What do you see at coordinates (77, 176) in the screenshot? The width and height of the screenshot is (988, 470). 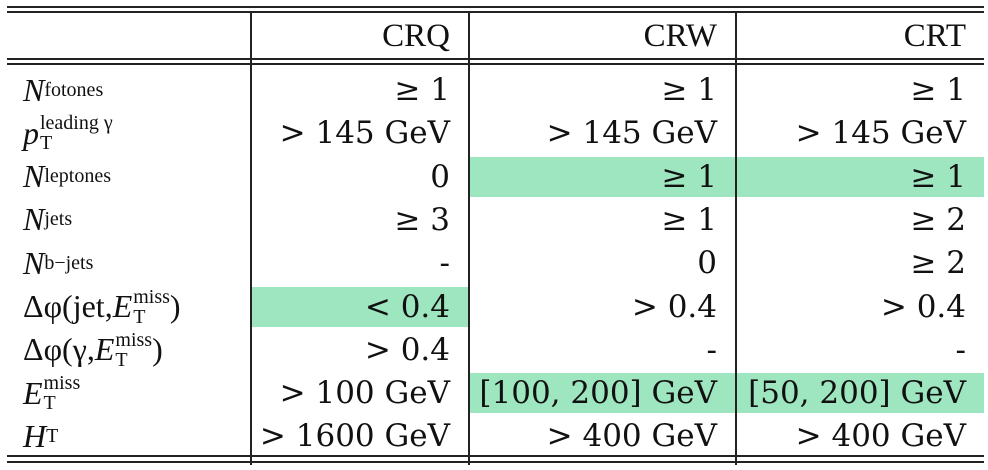 I see `label-subscript: leptones` at bounding box center [77, 176].